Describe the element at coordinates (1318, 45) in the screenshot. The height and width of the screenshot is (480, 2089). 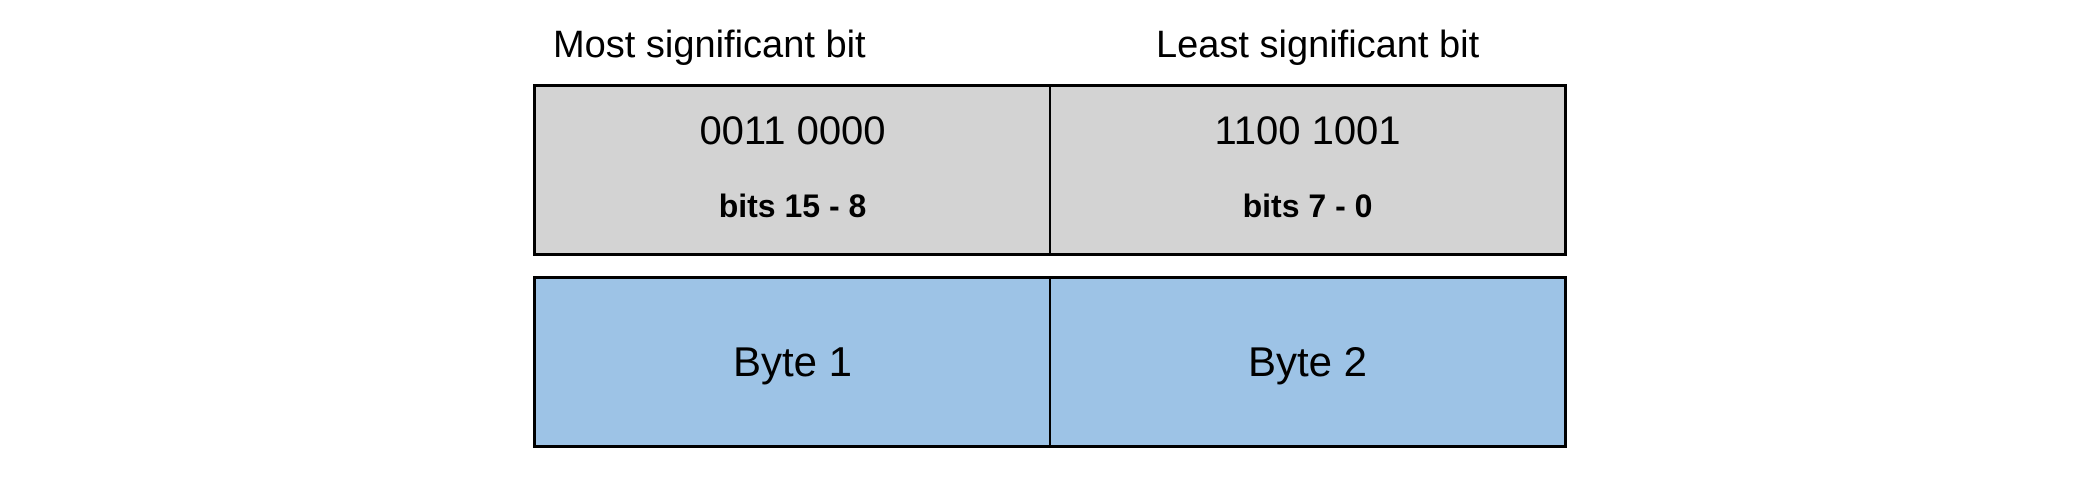
I see `lsb-label: Least significant bit` at that location.